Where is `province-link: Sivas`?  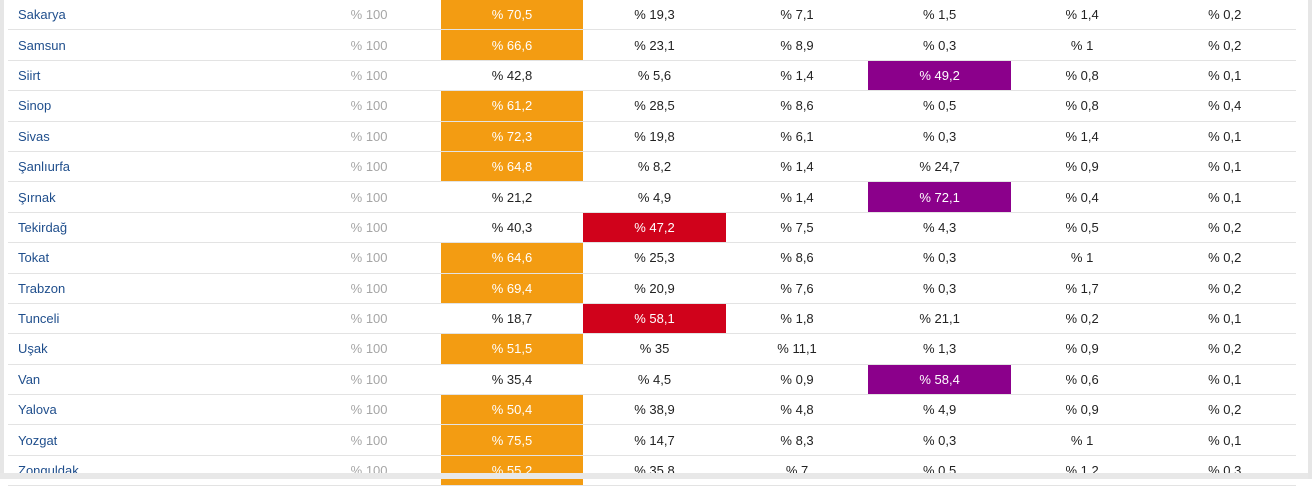 province-link: Sivas is located at coordinates (153, 136).